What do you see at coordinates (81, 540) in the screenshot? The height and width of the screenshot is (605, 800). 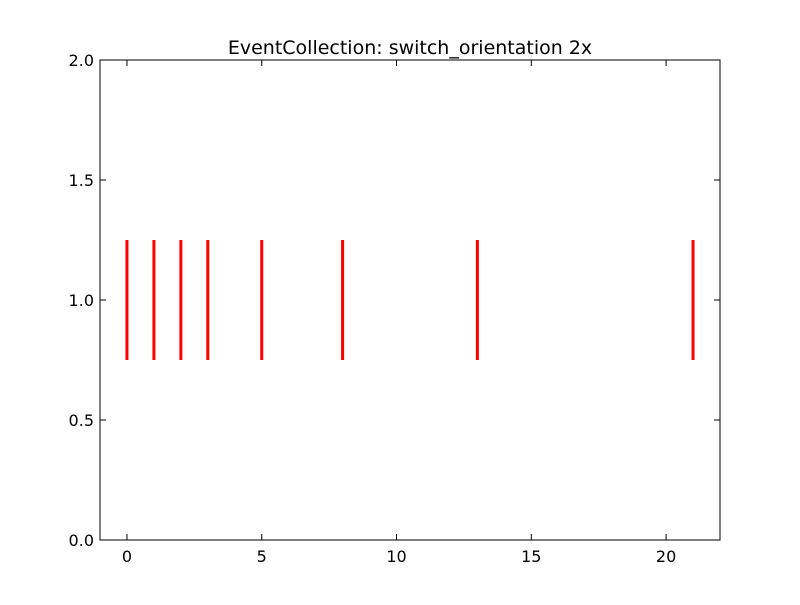 I see `y-tick-label: 0.0` at bounding box center [81, 540].